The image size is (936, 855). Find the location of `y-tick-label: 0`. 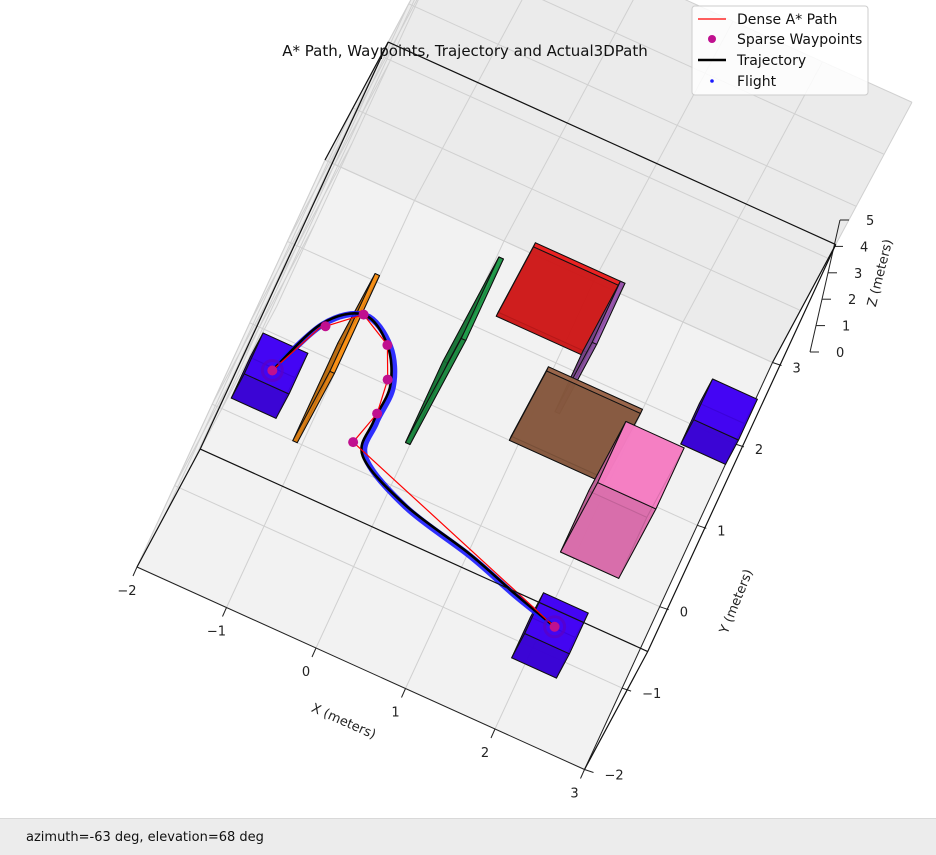

y-tick-label: 0 is located at coordinates (684, 613).